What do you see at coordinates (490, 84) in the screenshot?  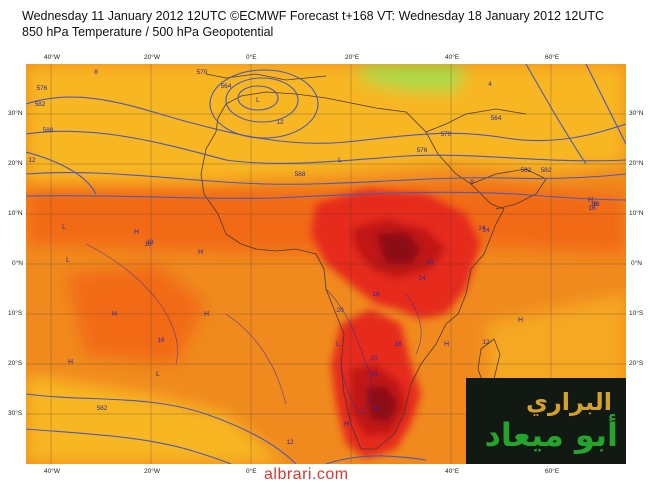 I see `contour-label: 4` at bounding box center [490, 84].